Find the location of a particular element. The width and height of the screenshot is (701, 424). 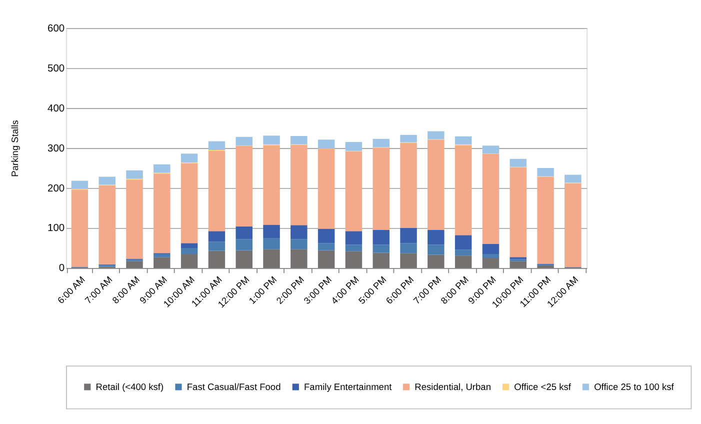

y-tick-label: 200 is located at coordinates (56, 188).